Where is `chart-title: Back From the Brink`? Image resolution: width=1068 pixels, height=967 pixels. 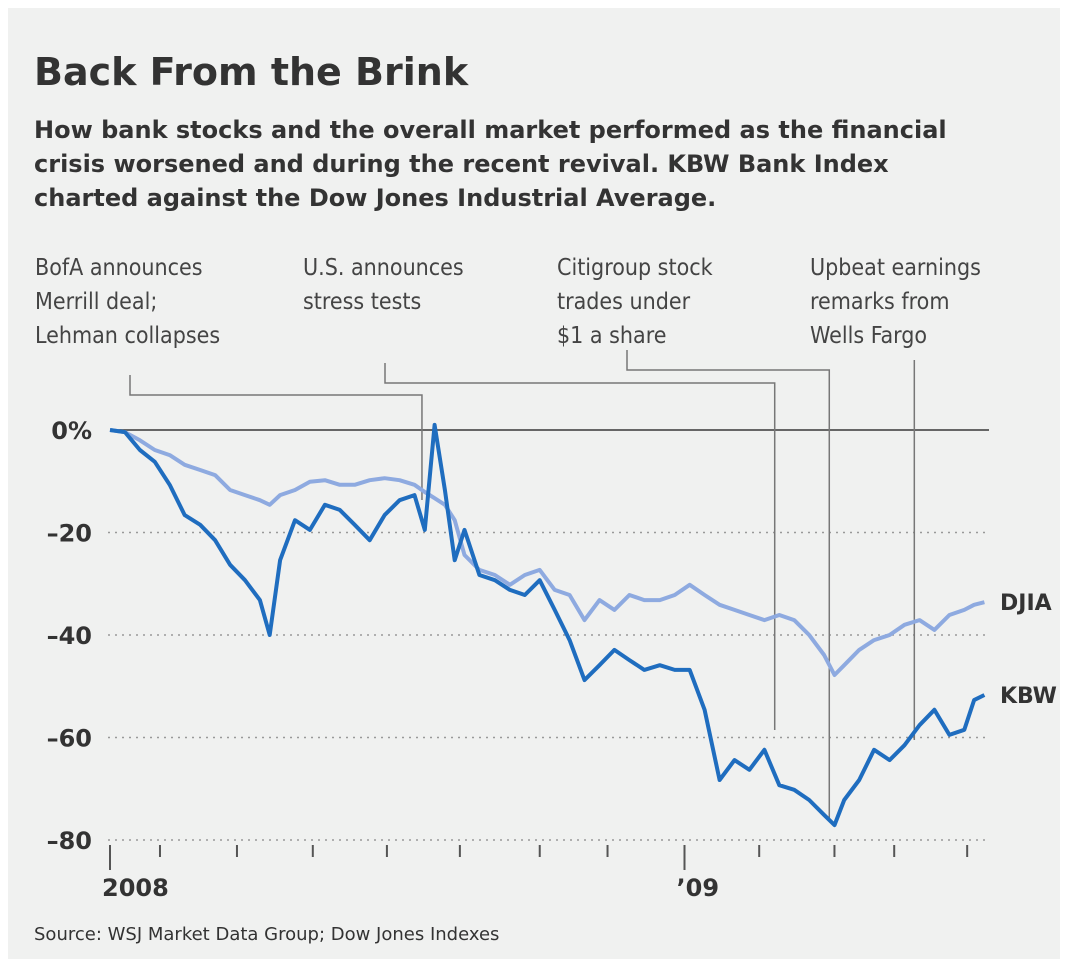
chart-title: Back From the Brink is located at coordinates (251, 72).